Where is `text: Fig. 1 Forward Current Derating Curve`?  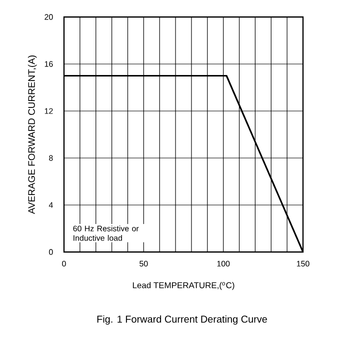 text: Fig. 1 Forward Current Derating Curve is located at coordinates (182, 320).